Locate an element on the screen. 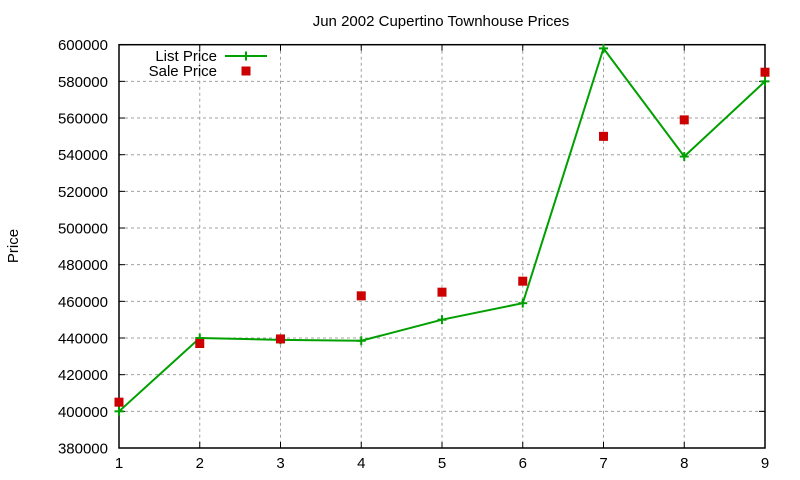 This screenshot has height=480, width=800. y-tick-label: 440000 is located at coordinates (83, 339).